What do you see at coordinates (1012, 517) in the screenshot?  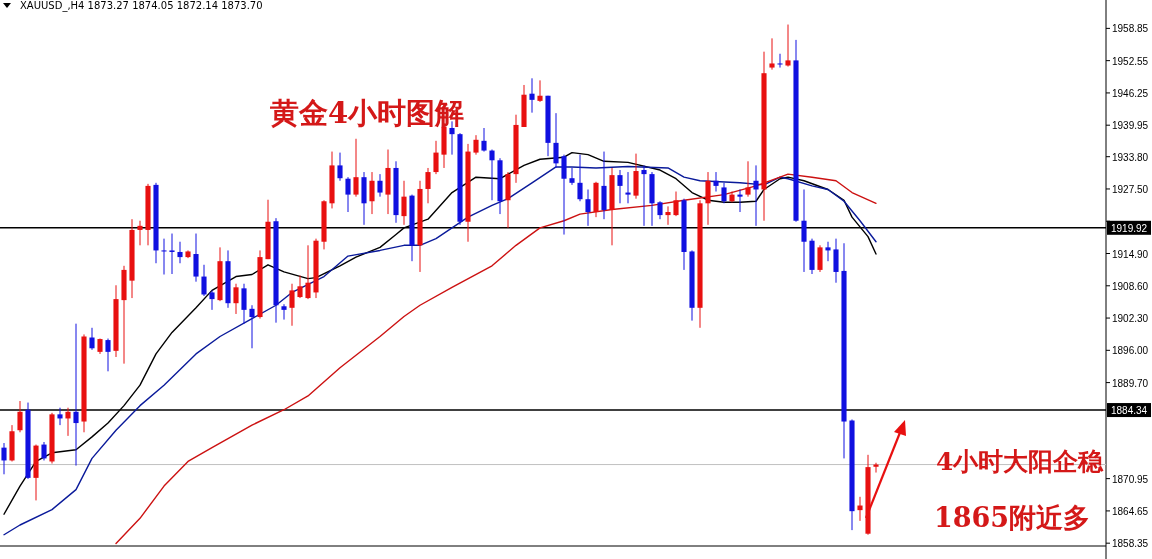 I see `annotation: 1865附近多` at bounding box center [1012, 517].